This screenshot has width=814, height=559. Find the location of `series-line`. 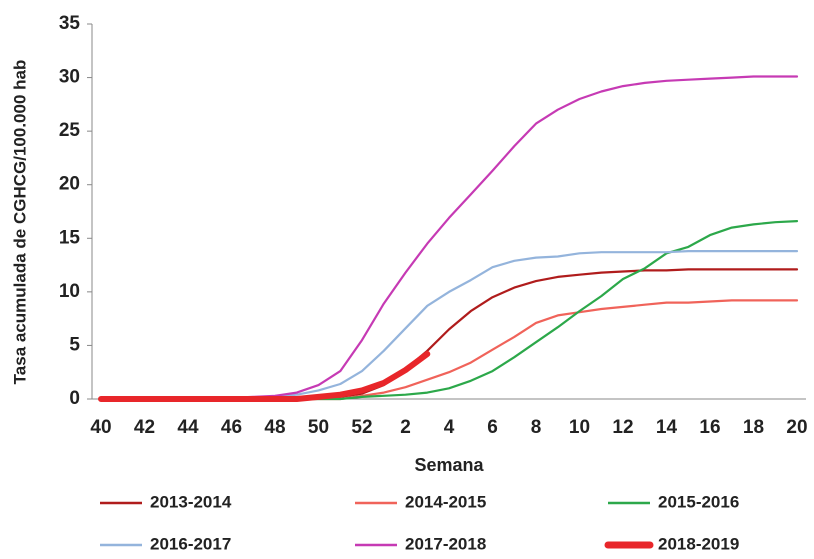

series-line is located at coordinates (264, 376).